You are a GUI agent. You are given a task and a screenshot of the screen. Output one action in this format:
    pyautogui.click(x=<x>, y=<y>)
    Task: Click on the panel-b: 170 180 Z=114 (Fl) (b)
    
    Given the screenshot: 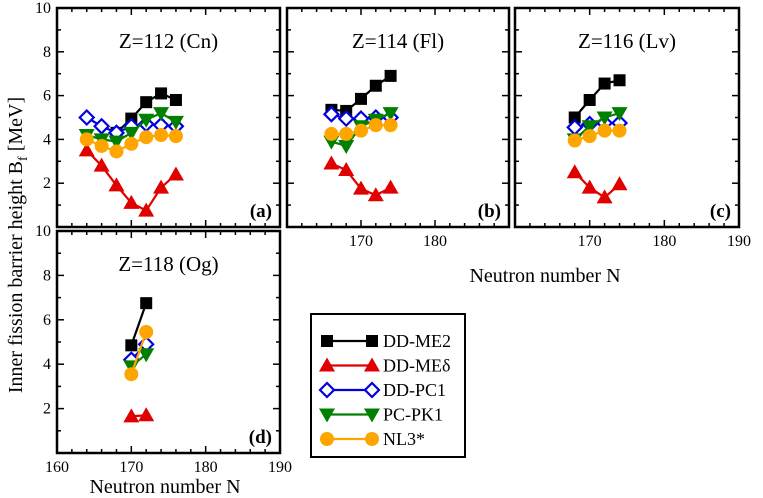 What is the action you would take?
    pyautogui.click(x=398, y=128)
    